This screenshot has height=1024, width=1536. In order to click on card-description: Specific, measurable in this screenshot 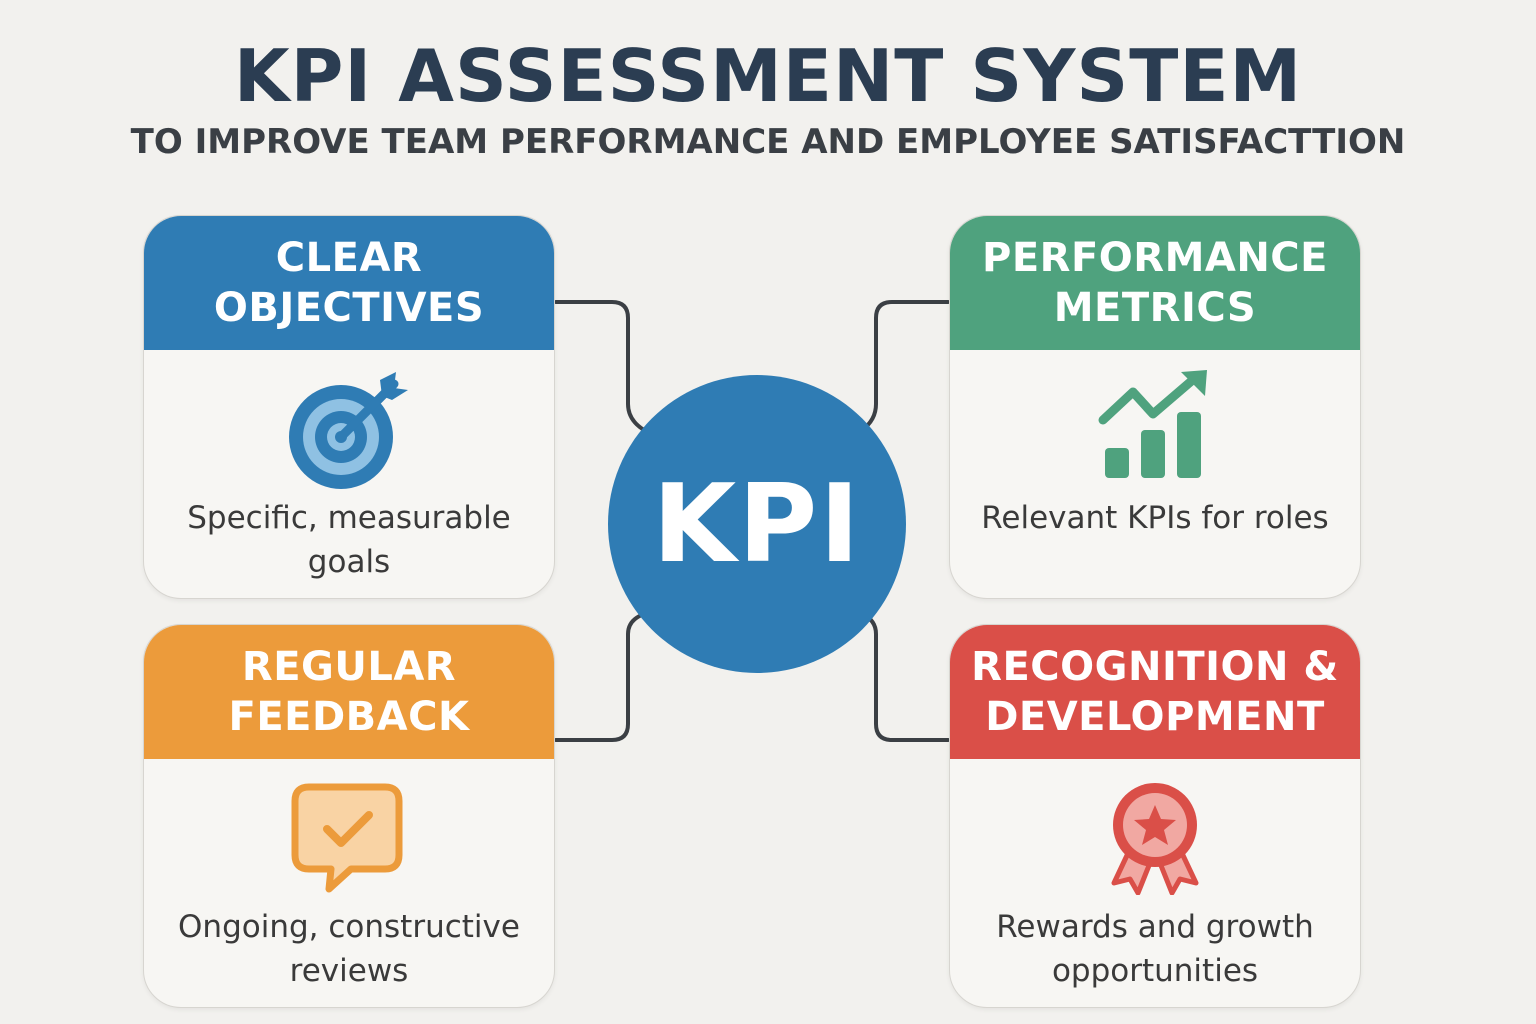, I will do `click(349, 518)`.